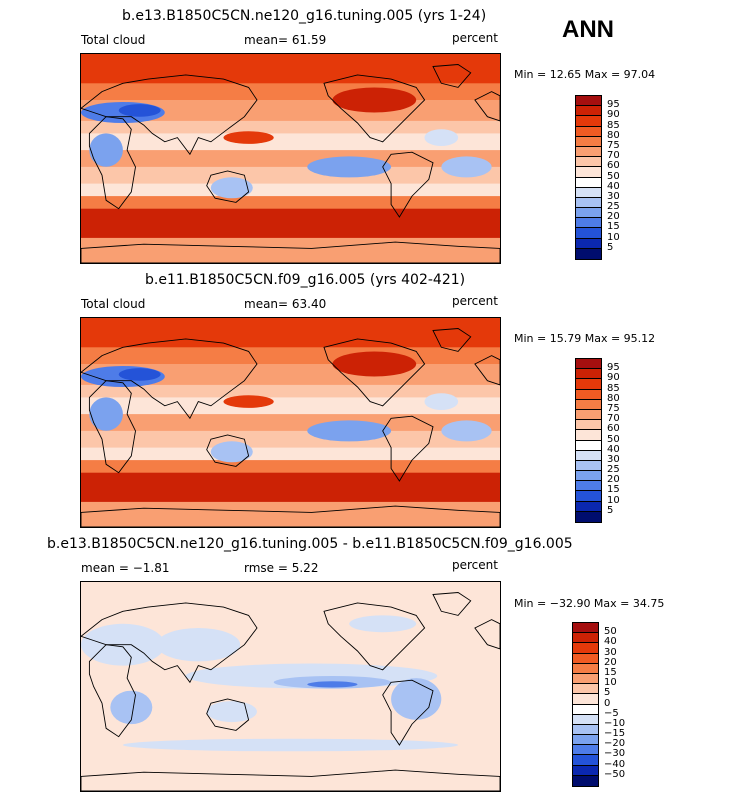 The width and height of the screenshot is (733, 798). What do you see at coordinates (588, 29) in the screenshot?
I see `season-label: ANN` at bounding box center [588, 29].